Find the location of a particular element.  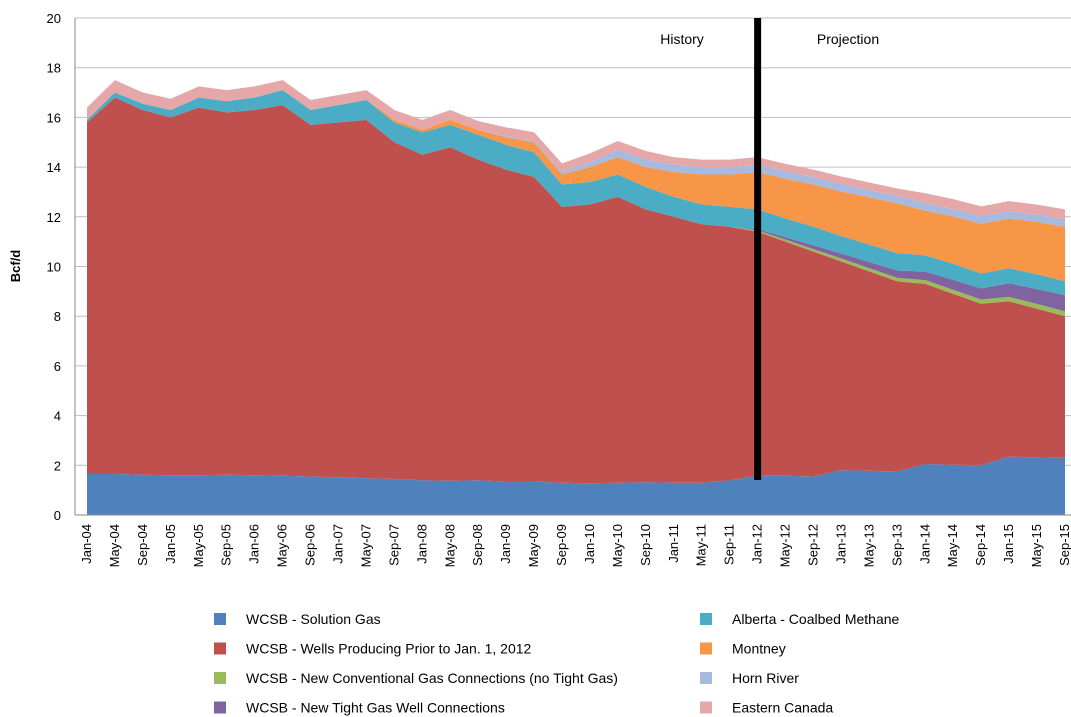

x-tick-label: May-09 is located at coordinates (533, 545).